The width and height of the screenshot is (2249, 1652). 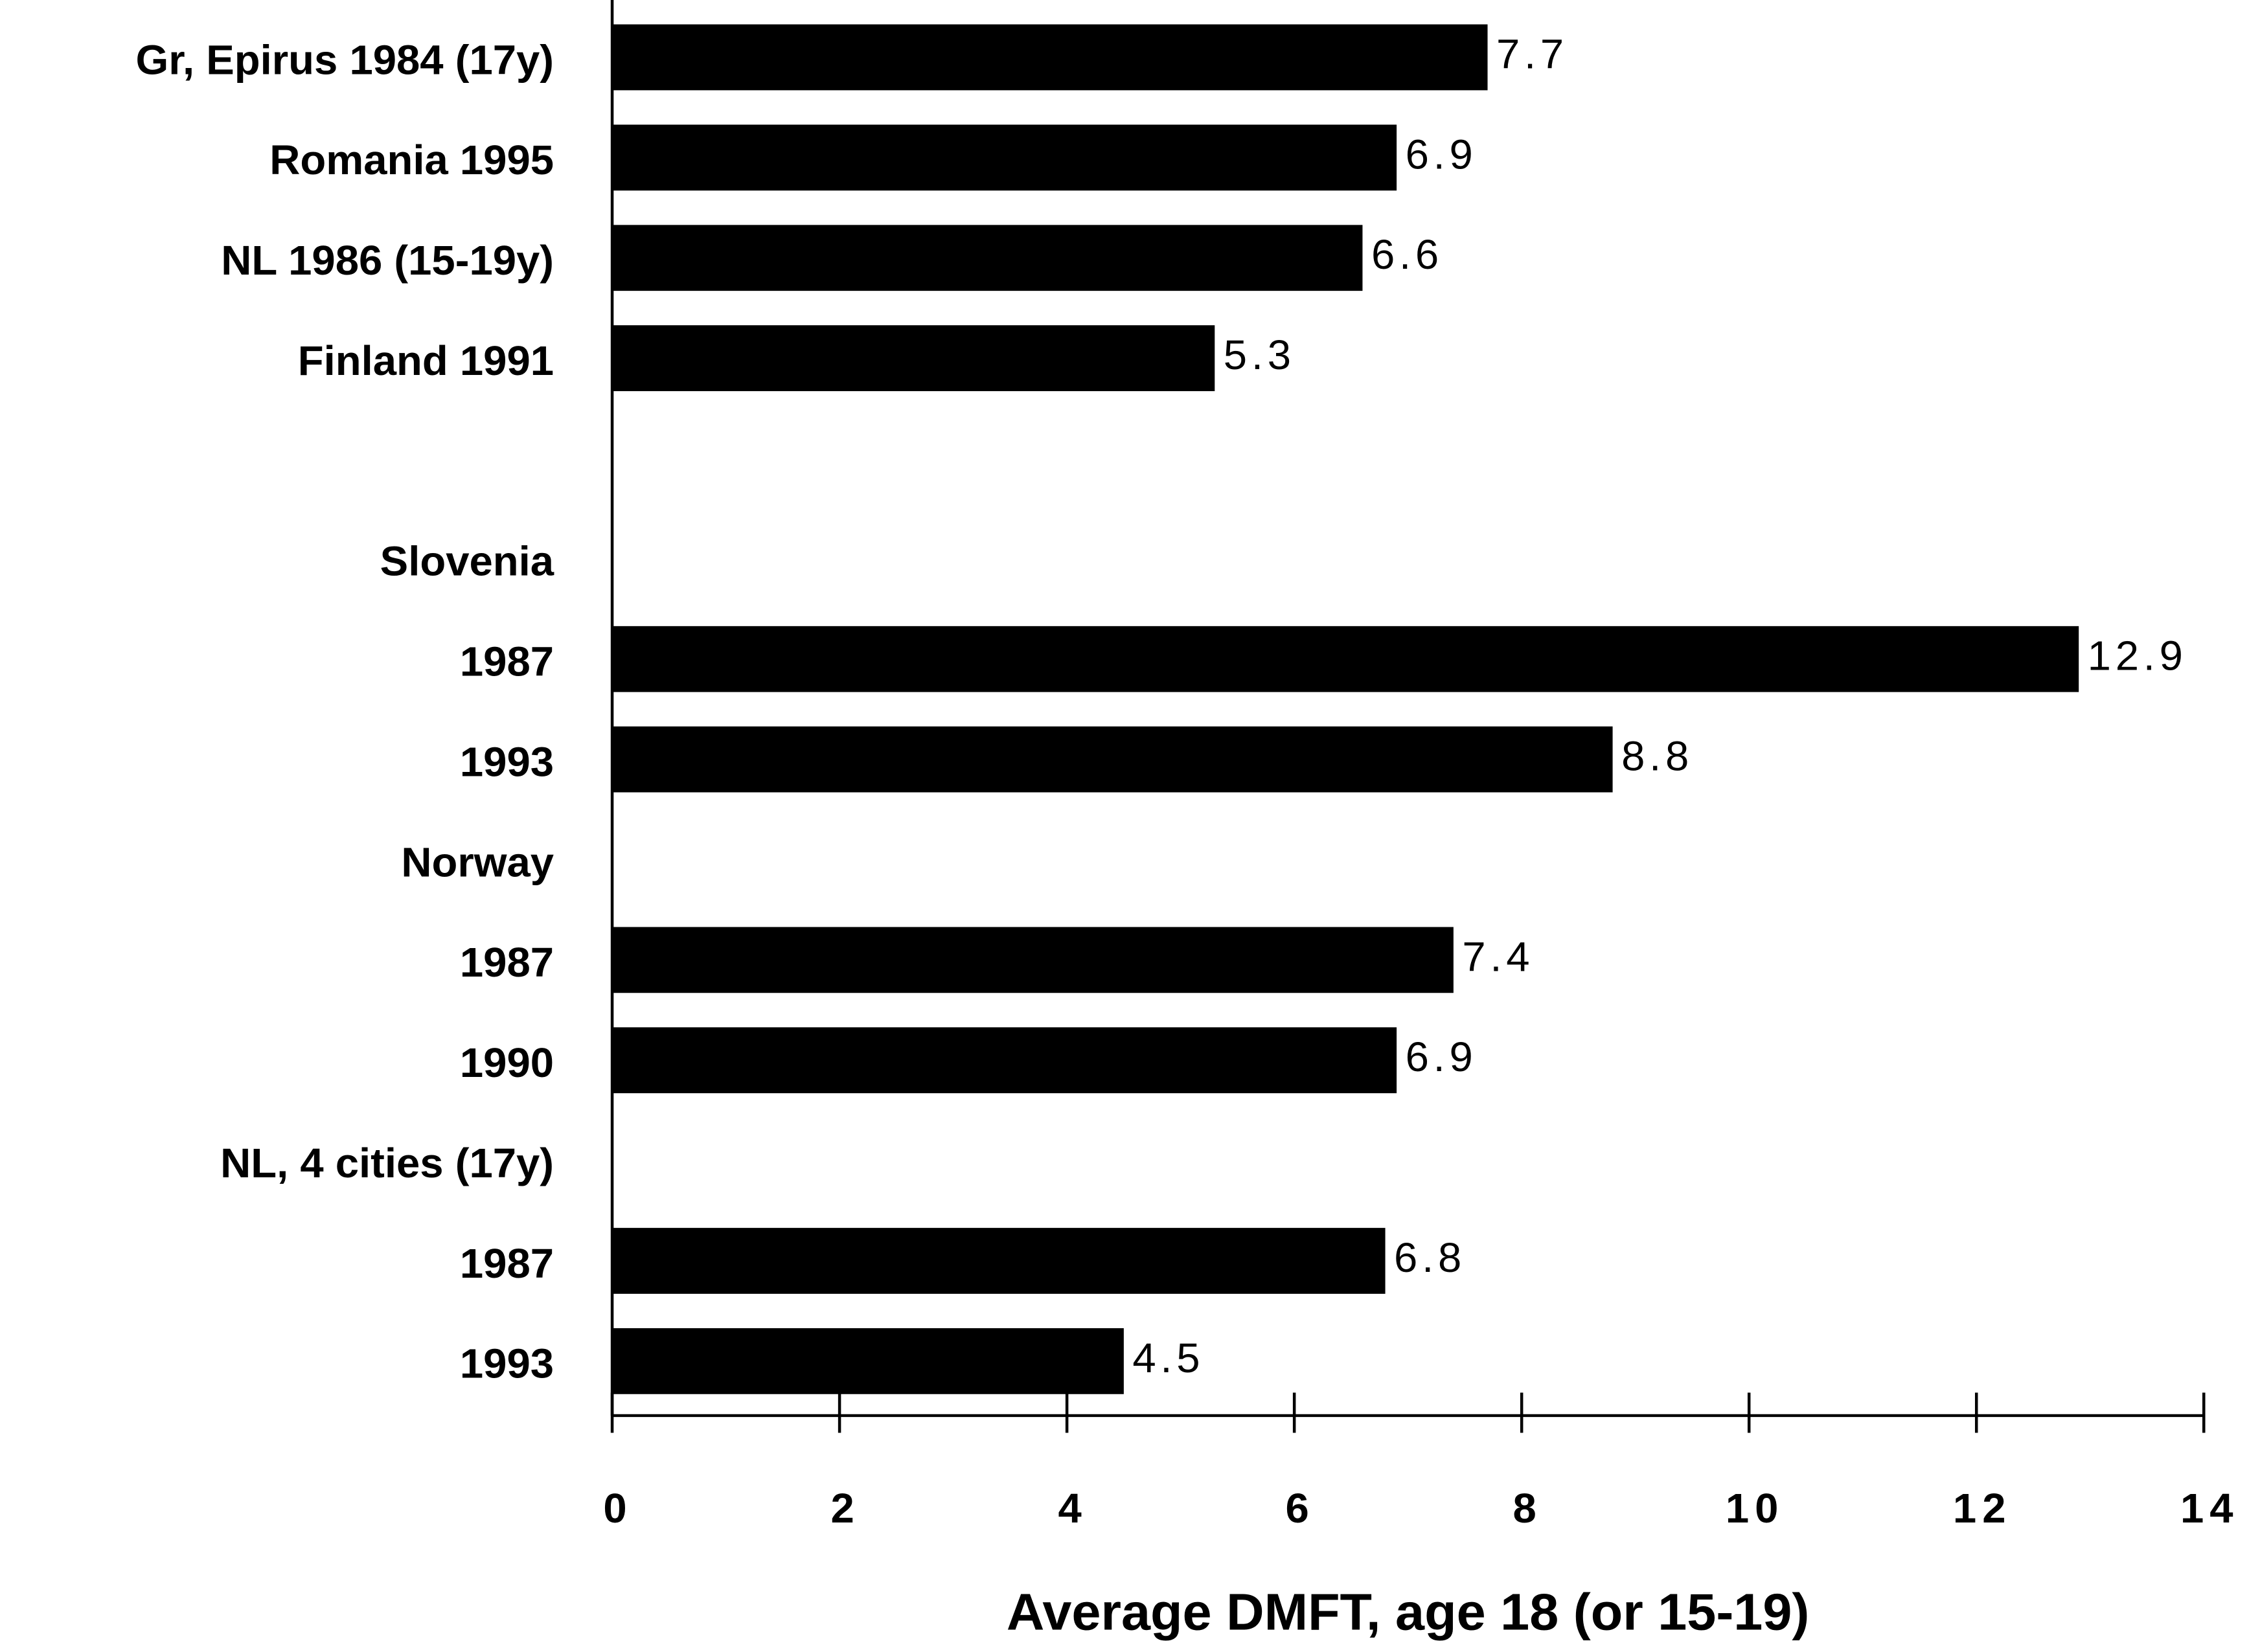 What do you see at coordinates (2209, 1508) in the screenshot?
I see `x-tick-label: 14` at bounding box center [2209, 1508].